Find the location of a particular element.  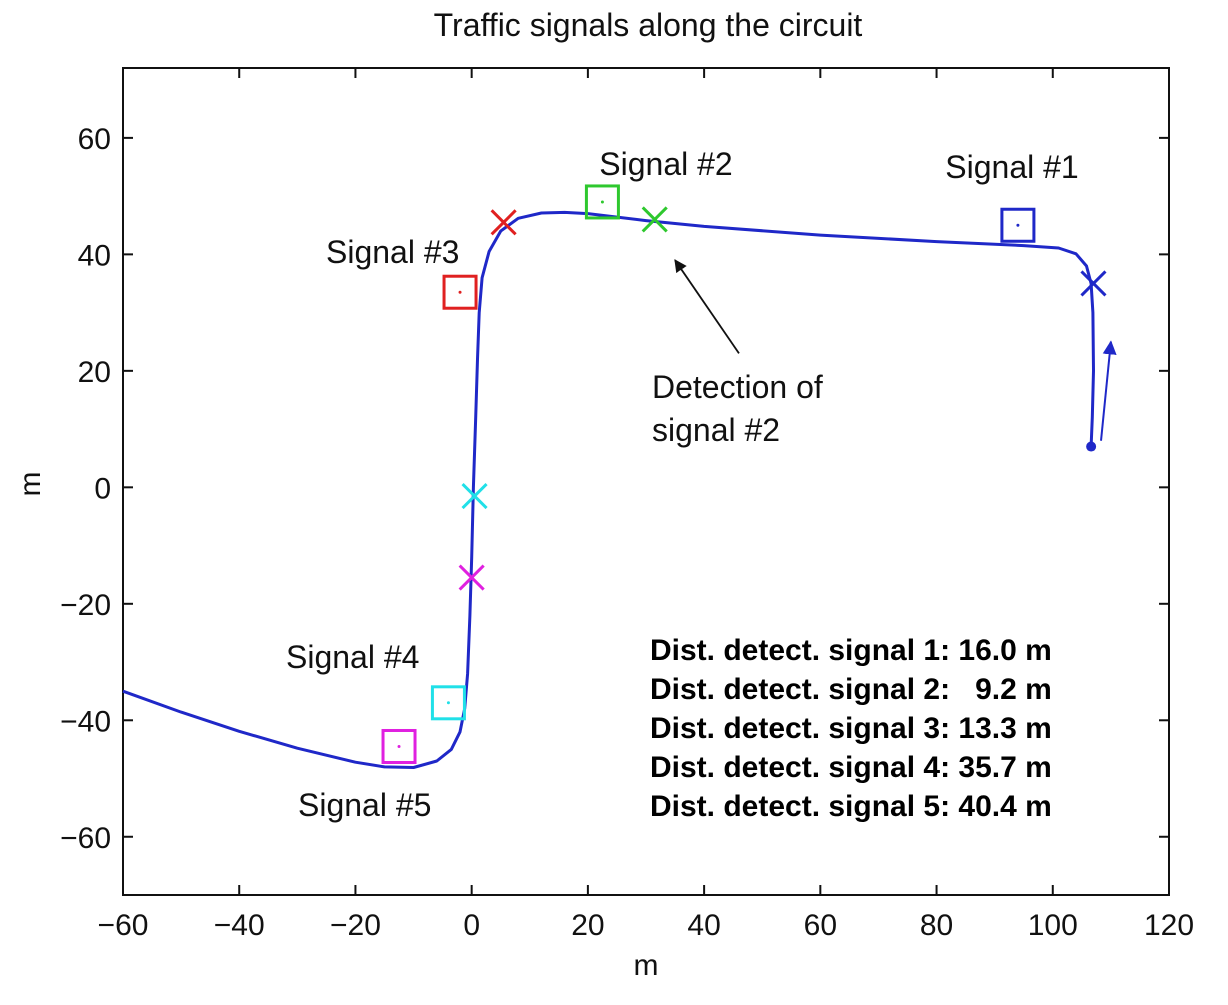

y-tick-label: −20 is located at coordinates (85, 605).